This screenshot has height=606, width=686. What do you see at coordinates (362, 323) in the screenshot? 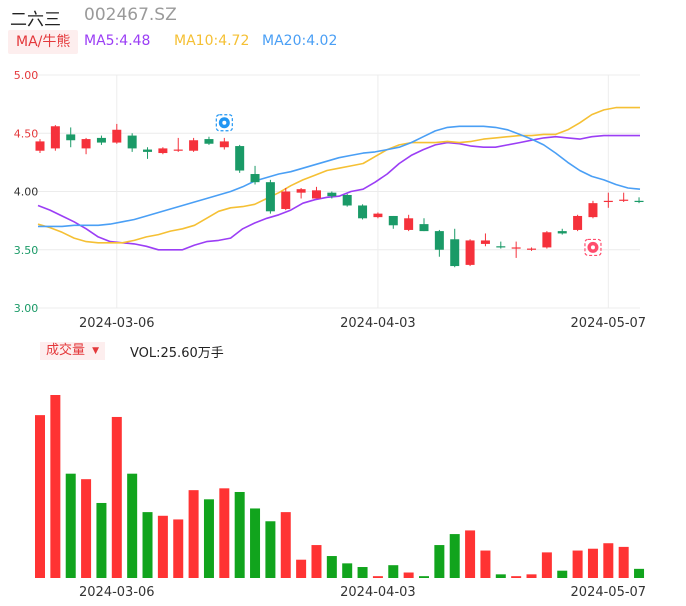
I see `date-axis: 2024-03-06 2024-04-03 2024-05-07` at bounding box center [362, 323].